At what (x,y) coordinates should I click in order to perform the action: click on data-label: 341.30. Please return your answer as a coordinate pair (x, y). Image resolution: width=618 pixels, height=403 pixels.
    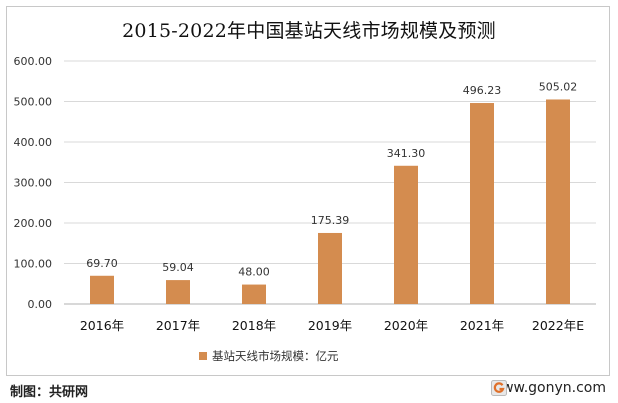
    Looking at the image, I should click on (406, 153).